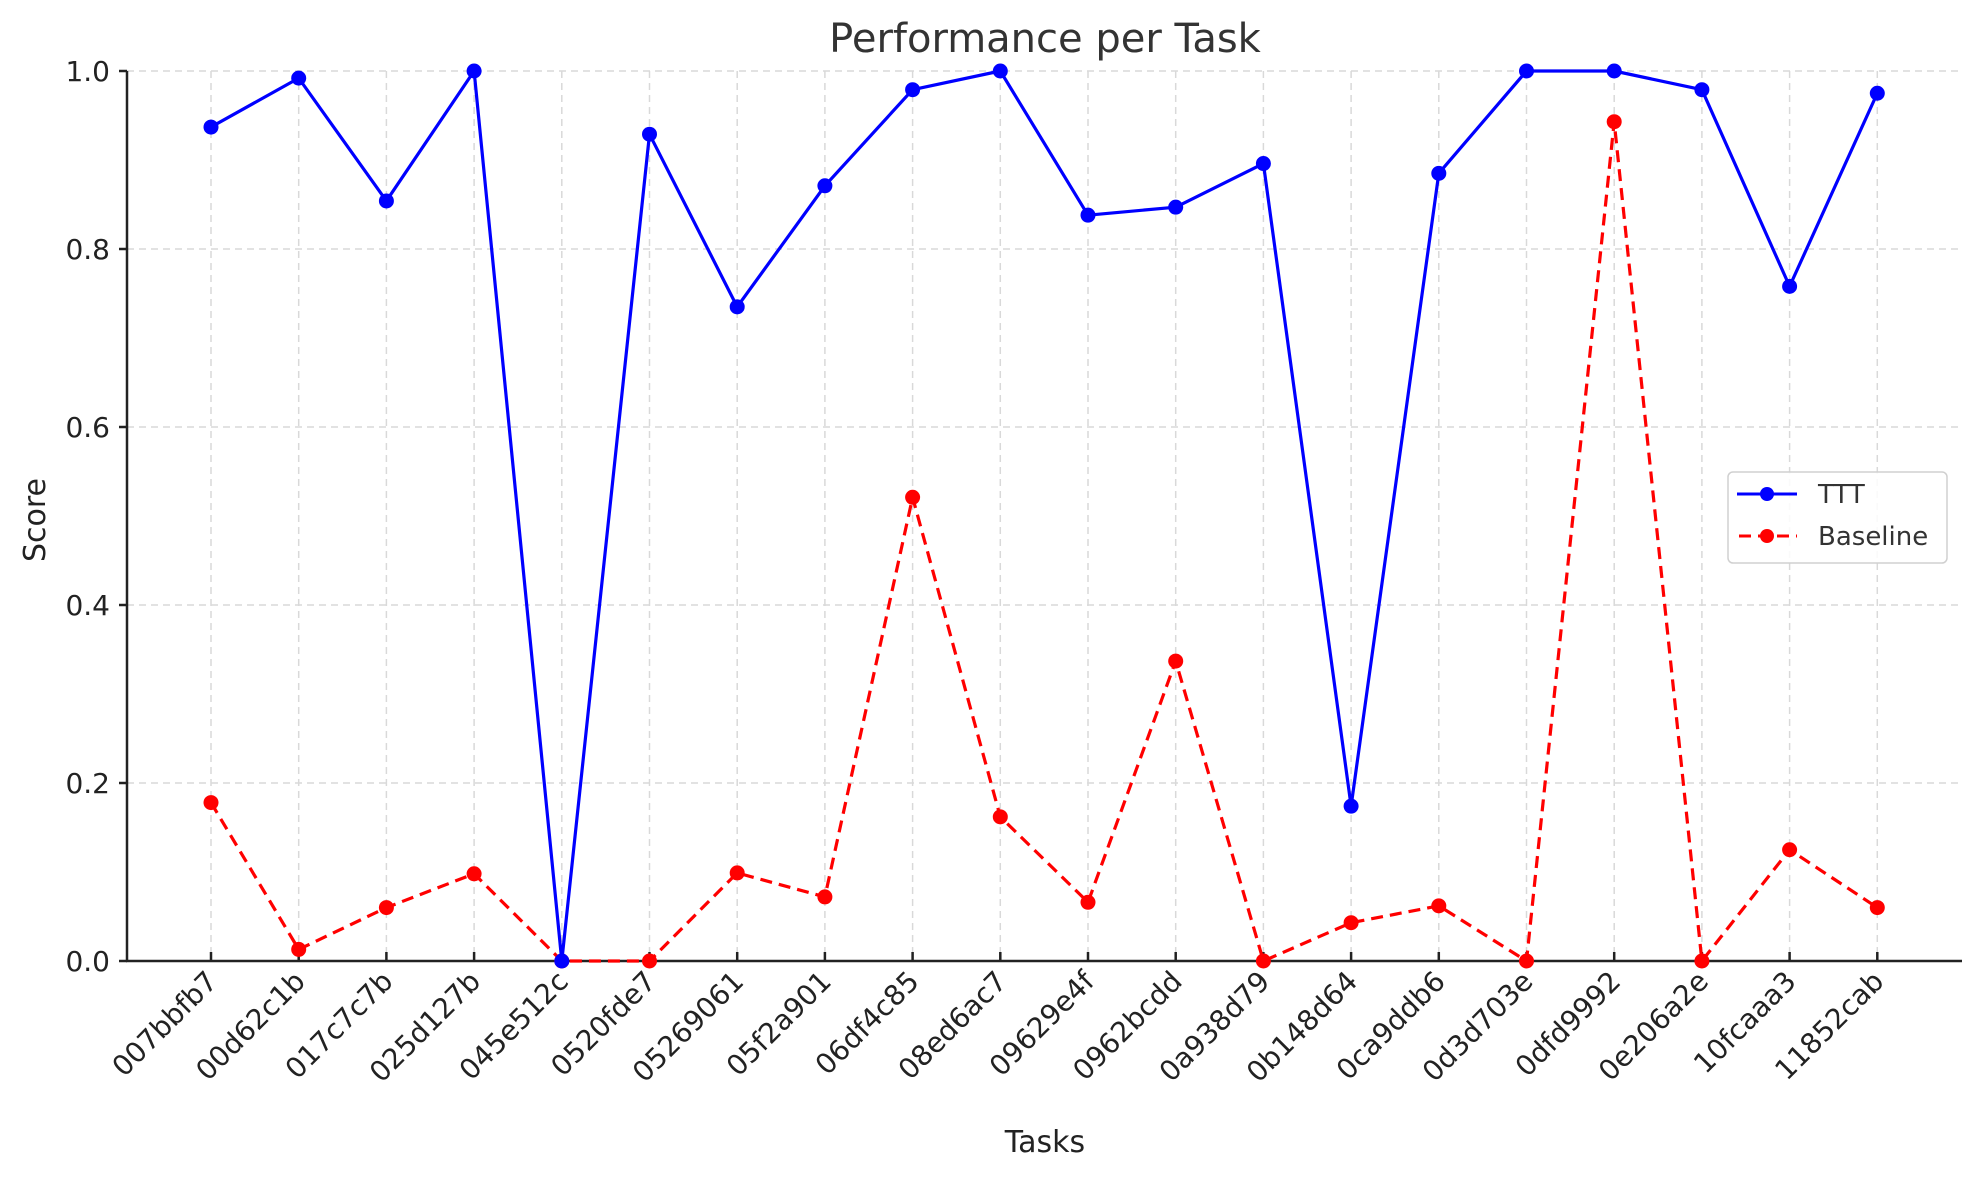 The width and height of the screenshot is (1979, 1180). Describe the element at coordinates (87, 605) in the screenshot. I see `y-tick-label: 0.4` at that location.